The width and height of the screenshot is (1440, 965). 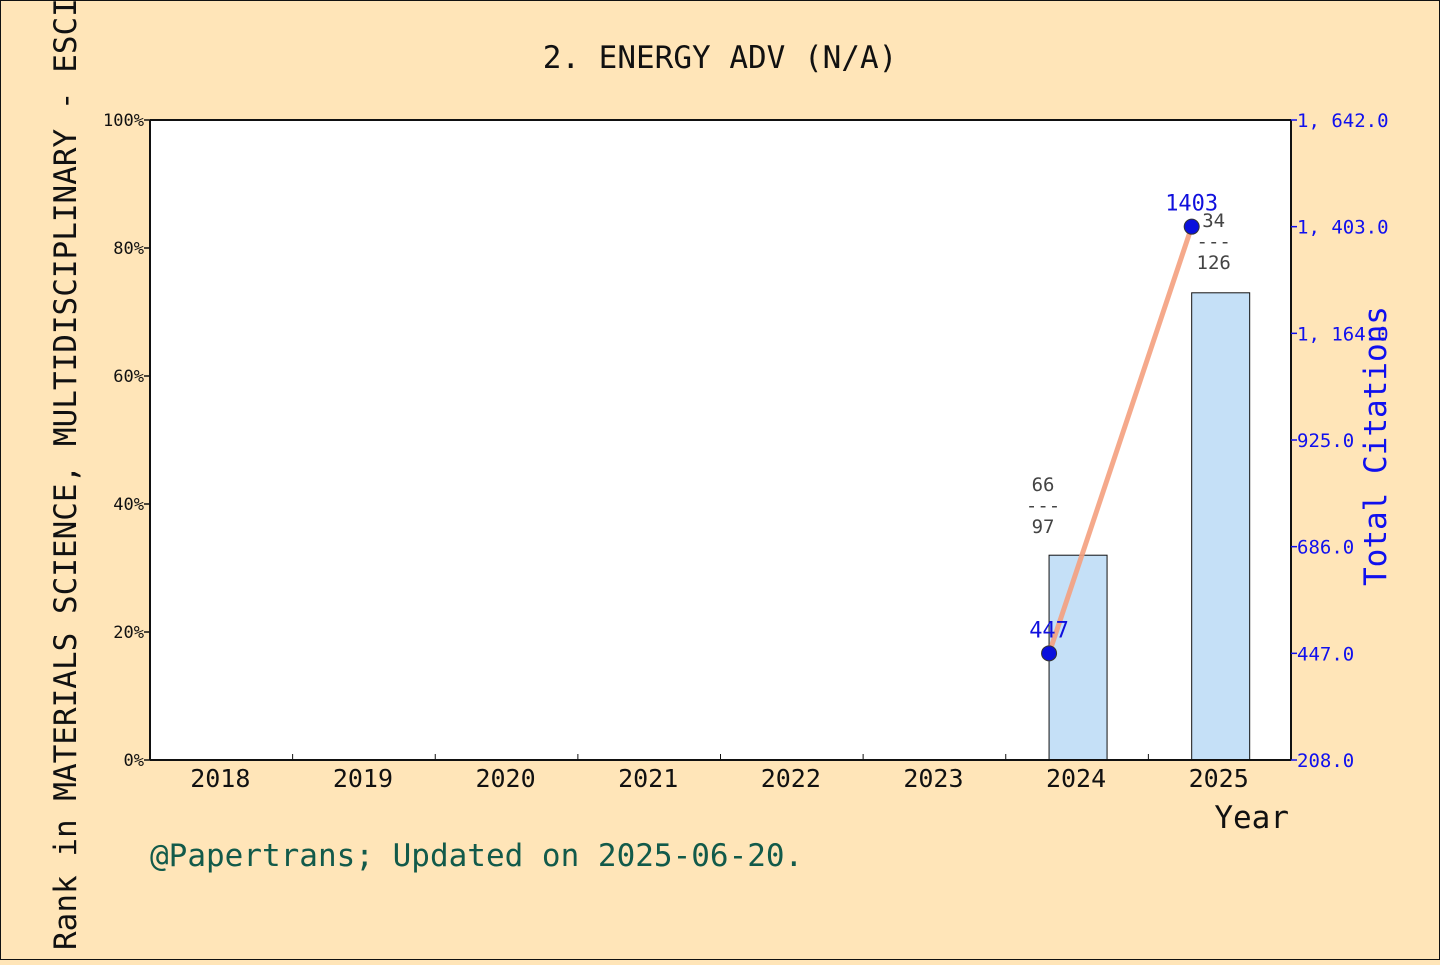 What do you see at coordinates (1191, 226) in the screenshot?
I see `citation-point-2025` at bounding box center [1191, 226].